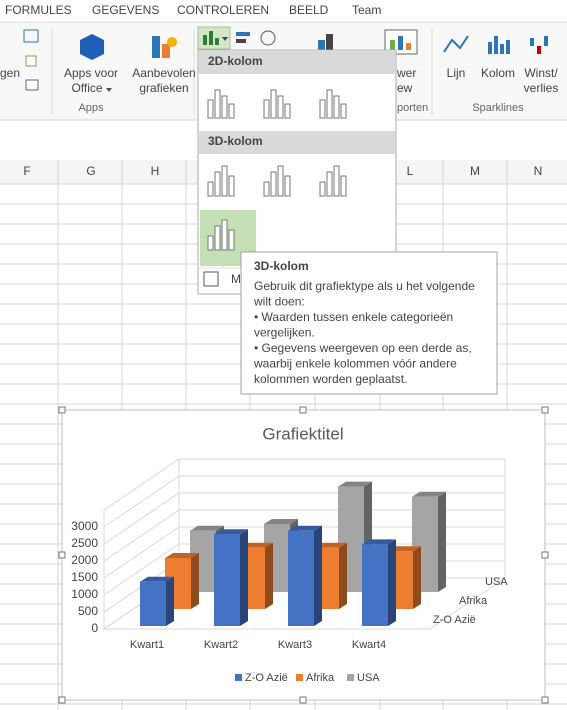 The image size is (567, 710). What do you see at coordinates (266, 678) in the screenshot?
I see `legend-label: Z-O Azië` at bounding box center [266, 678].